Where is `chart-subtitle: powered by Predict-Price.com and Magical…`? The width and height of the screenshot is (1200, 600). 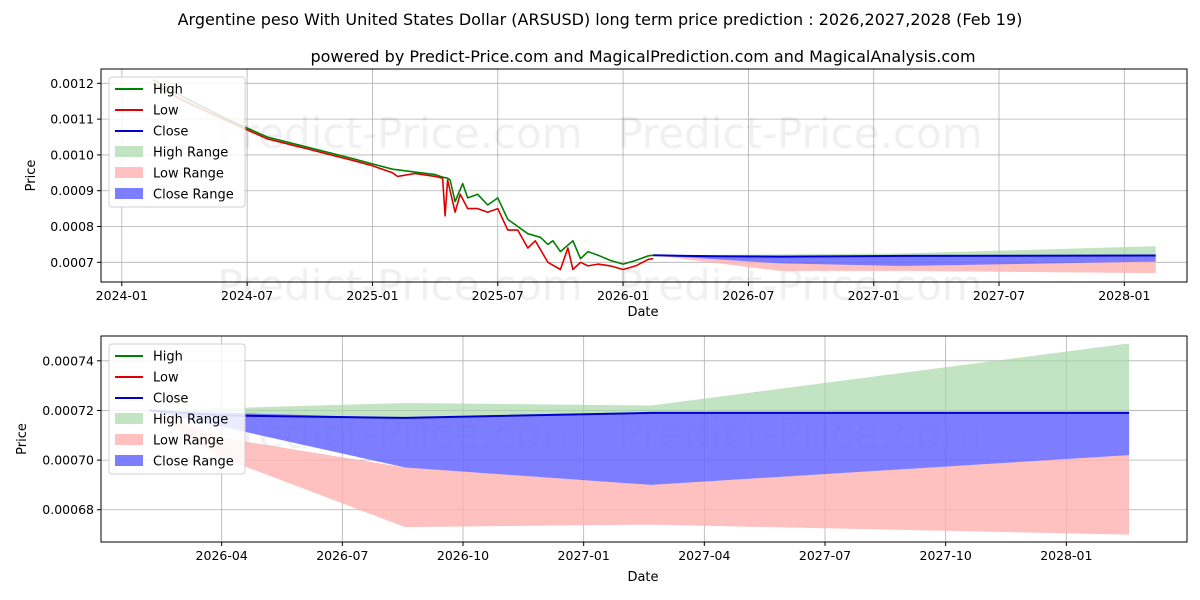
chart-subtitle: powered by Predict-Price.com and Magical… is located at coordinates (642, 56).